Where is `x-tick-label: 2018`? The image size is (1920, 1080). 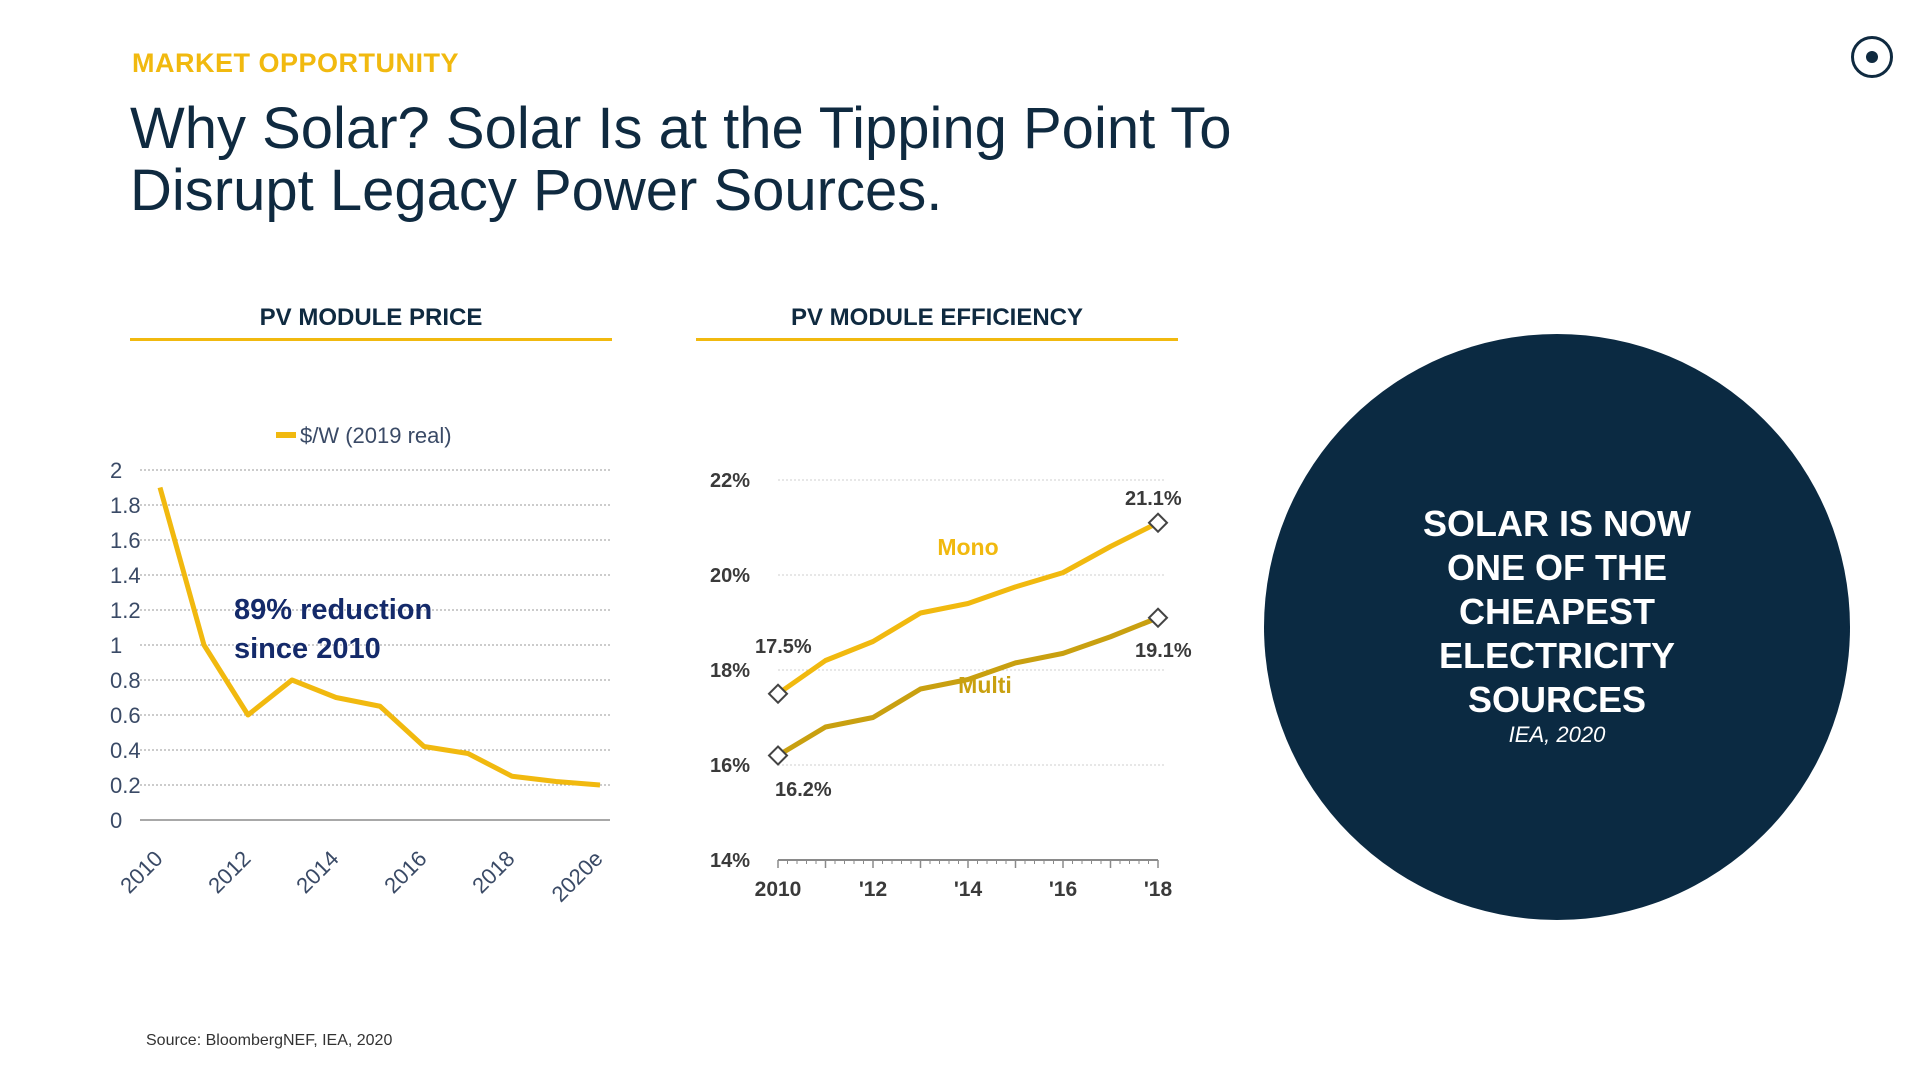
x-tick-label: 2018 is located at coordinates (493, 872).